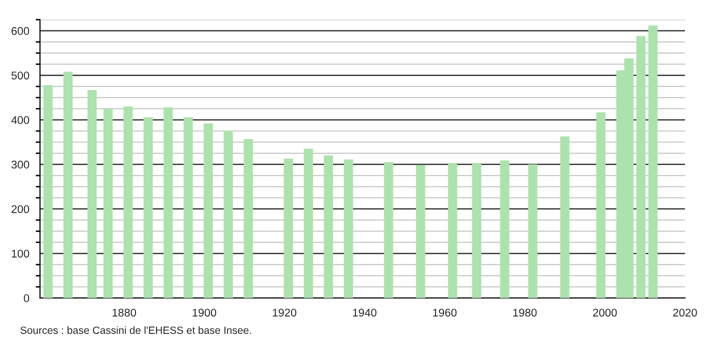 This screenshot has width=710, height=340. What do you see at coordinates (364, 312) in the screenshot?
I see `x-tick-label: 1940` at bounding box center [364, 312].